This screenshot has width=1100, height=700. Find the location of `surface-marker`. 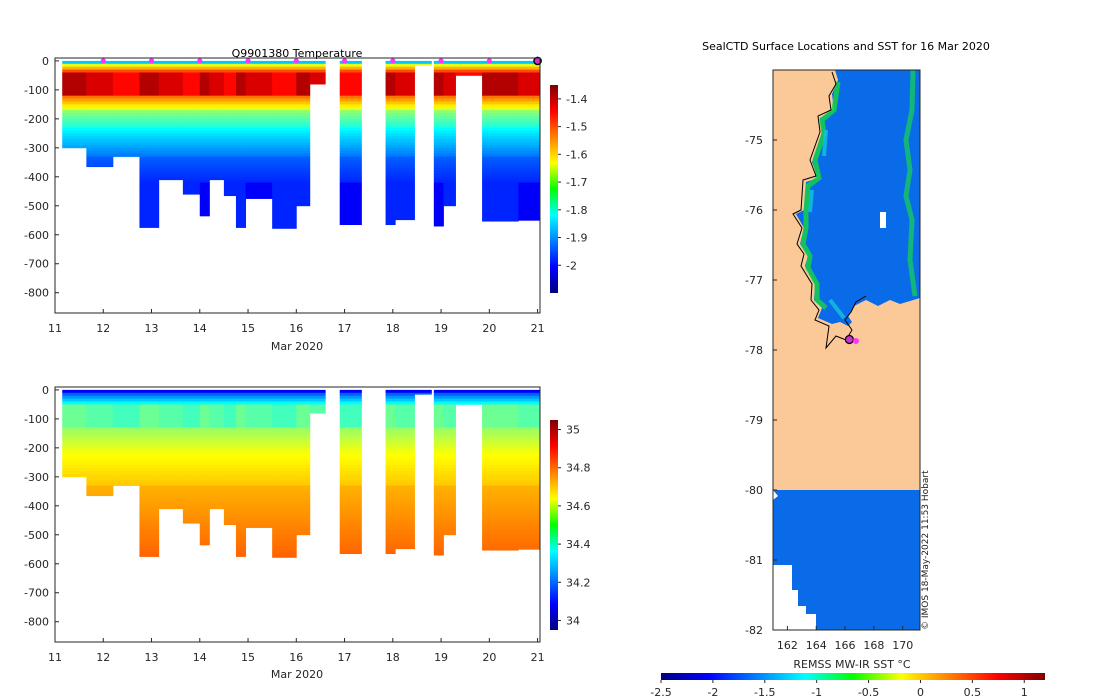

surface-marker is located at coordinates (200, 61).